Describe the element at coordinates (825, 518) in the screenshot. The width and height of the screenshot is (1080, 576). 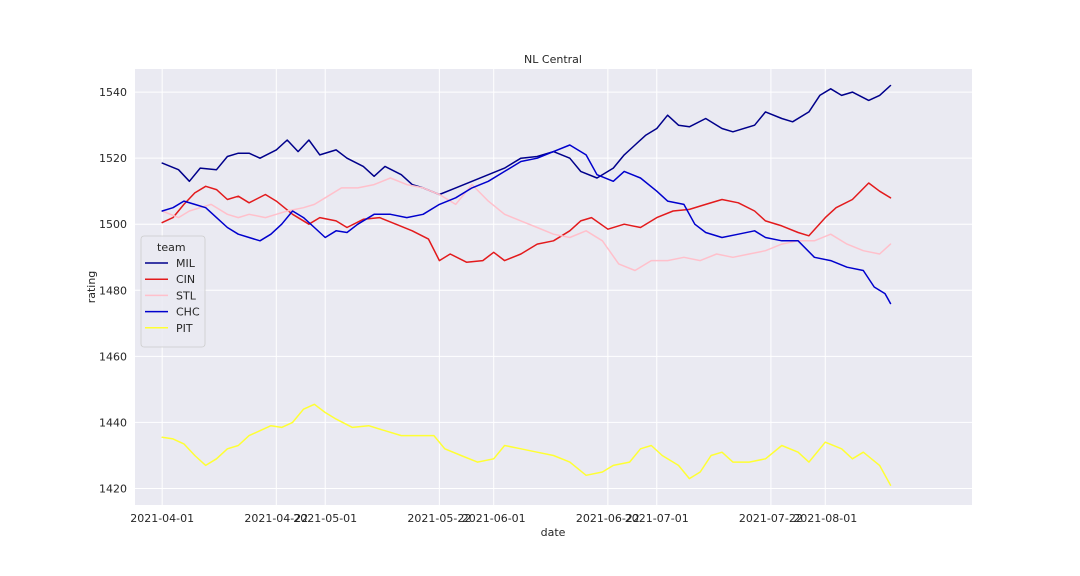
I see `x-tick-label: 2021-08-01` at that location.